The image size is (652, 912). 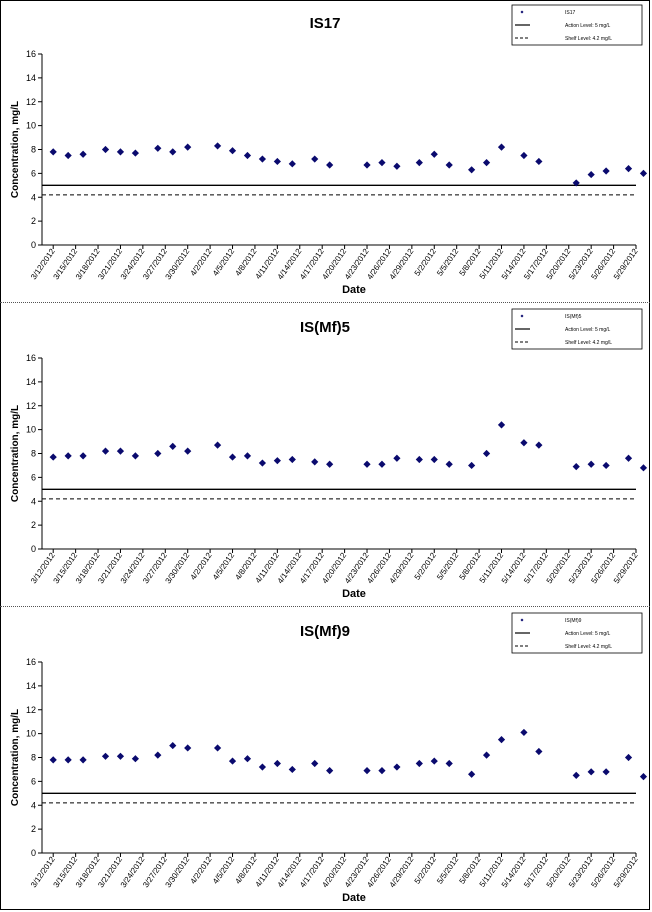 I want to click on legend-entry-series: IS(Mf)9, so click(x=573, y=621).